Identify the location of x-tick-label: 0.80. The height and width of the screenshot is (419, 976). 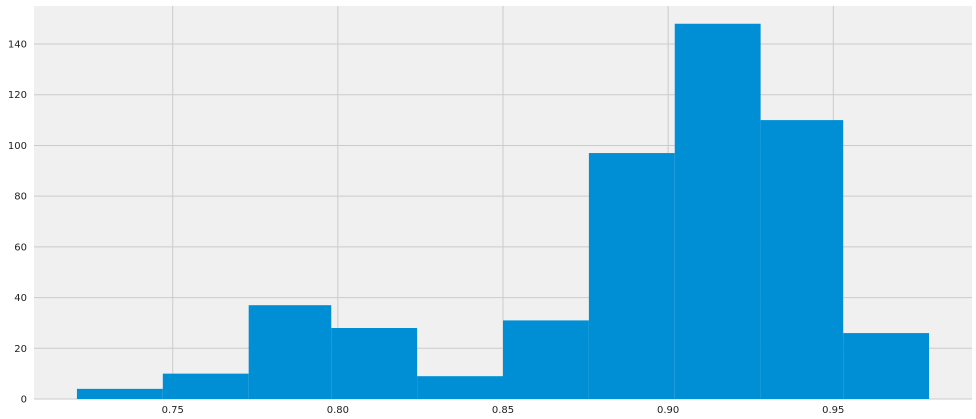
(338, 410).